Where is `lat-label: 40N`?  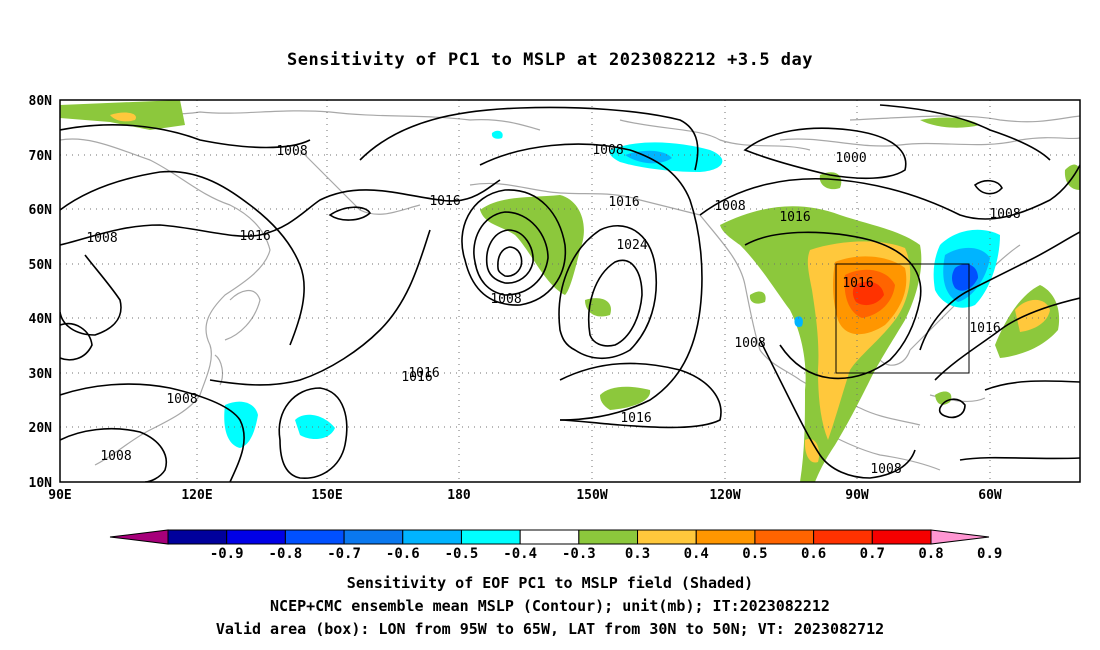 lat-label: 40N is located at coordinates (41, 319).